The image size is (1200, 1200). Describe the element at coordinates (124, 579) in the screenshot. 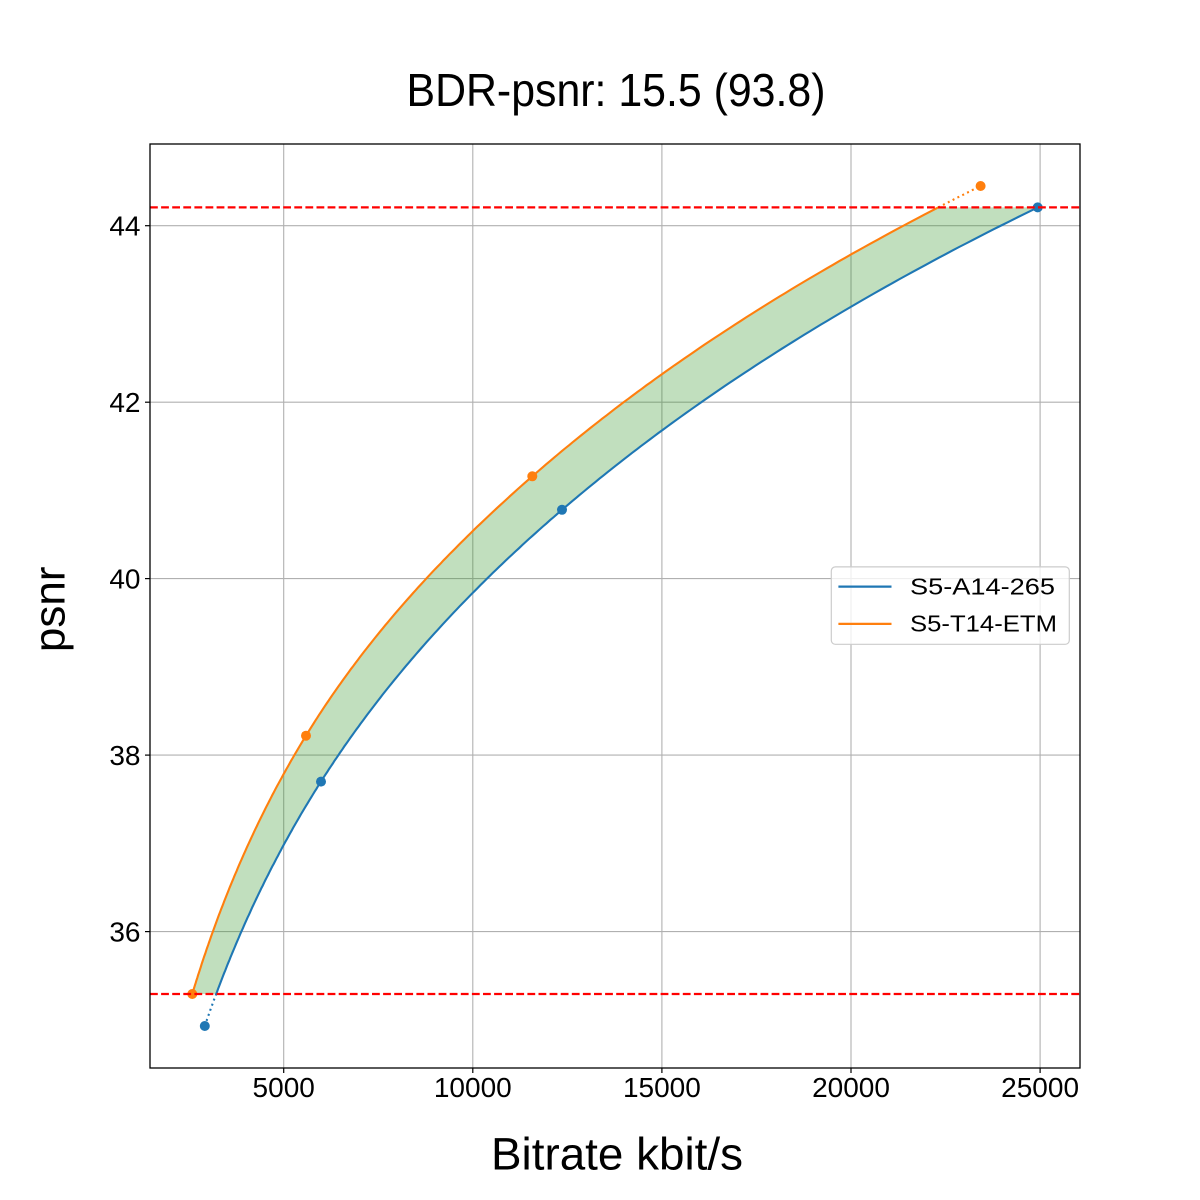

I see `svg-text: 40` at that location.